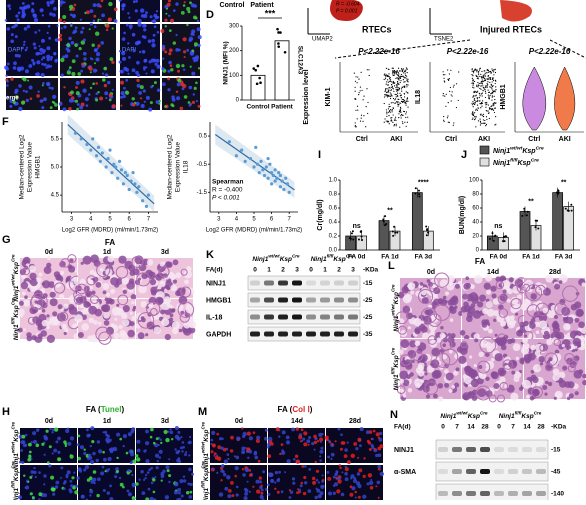  Describe the element at coordinates (518, 150) in the screenshot. I see `genotype-label: Ninj1wt/wtKspCre` at that location.